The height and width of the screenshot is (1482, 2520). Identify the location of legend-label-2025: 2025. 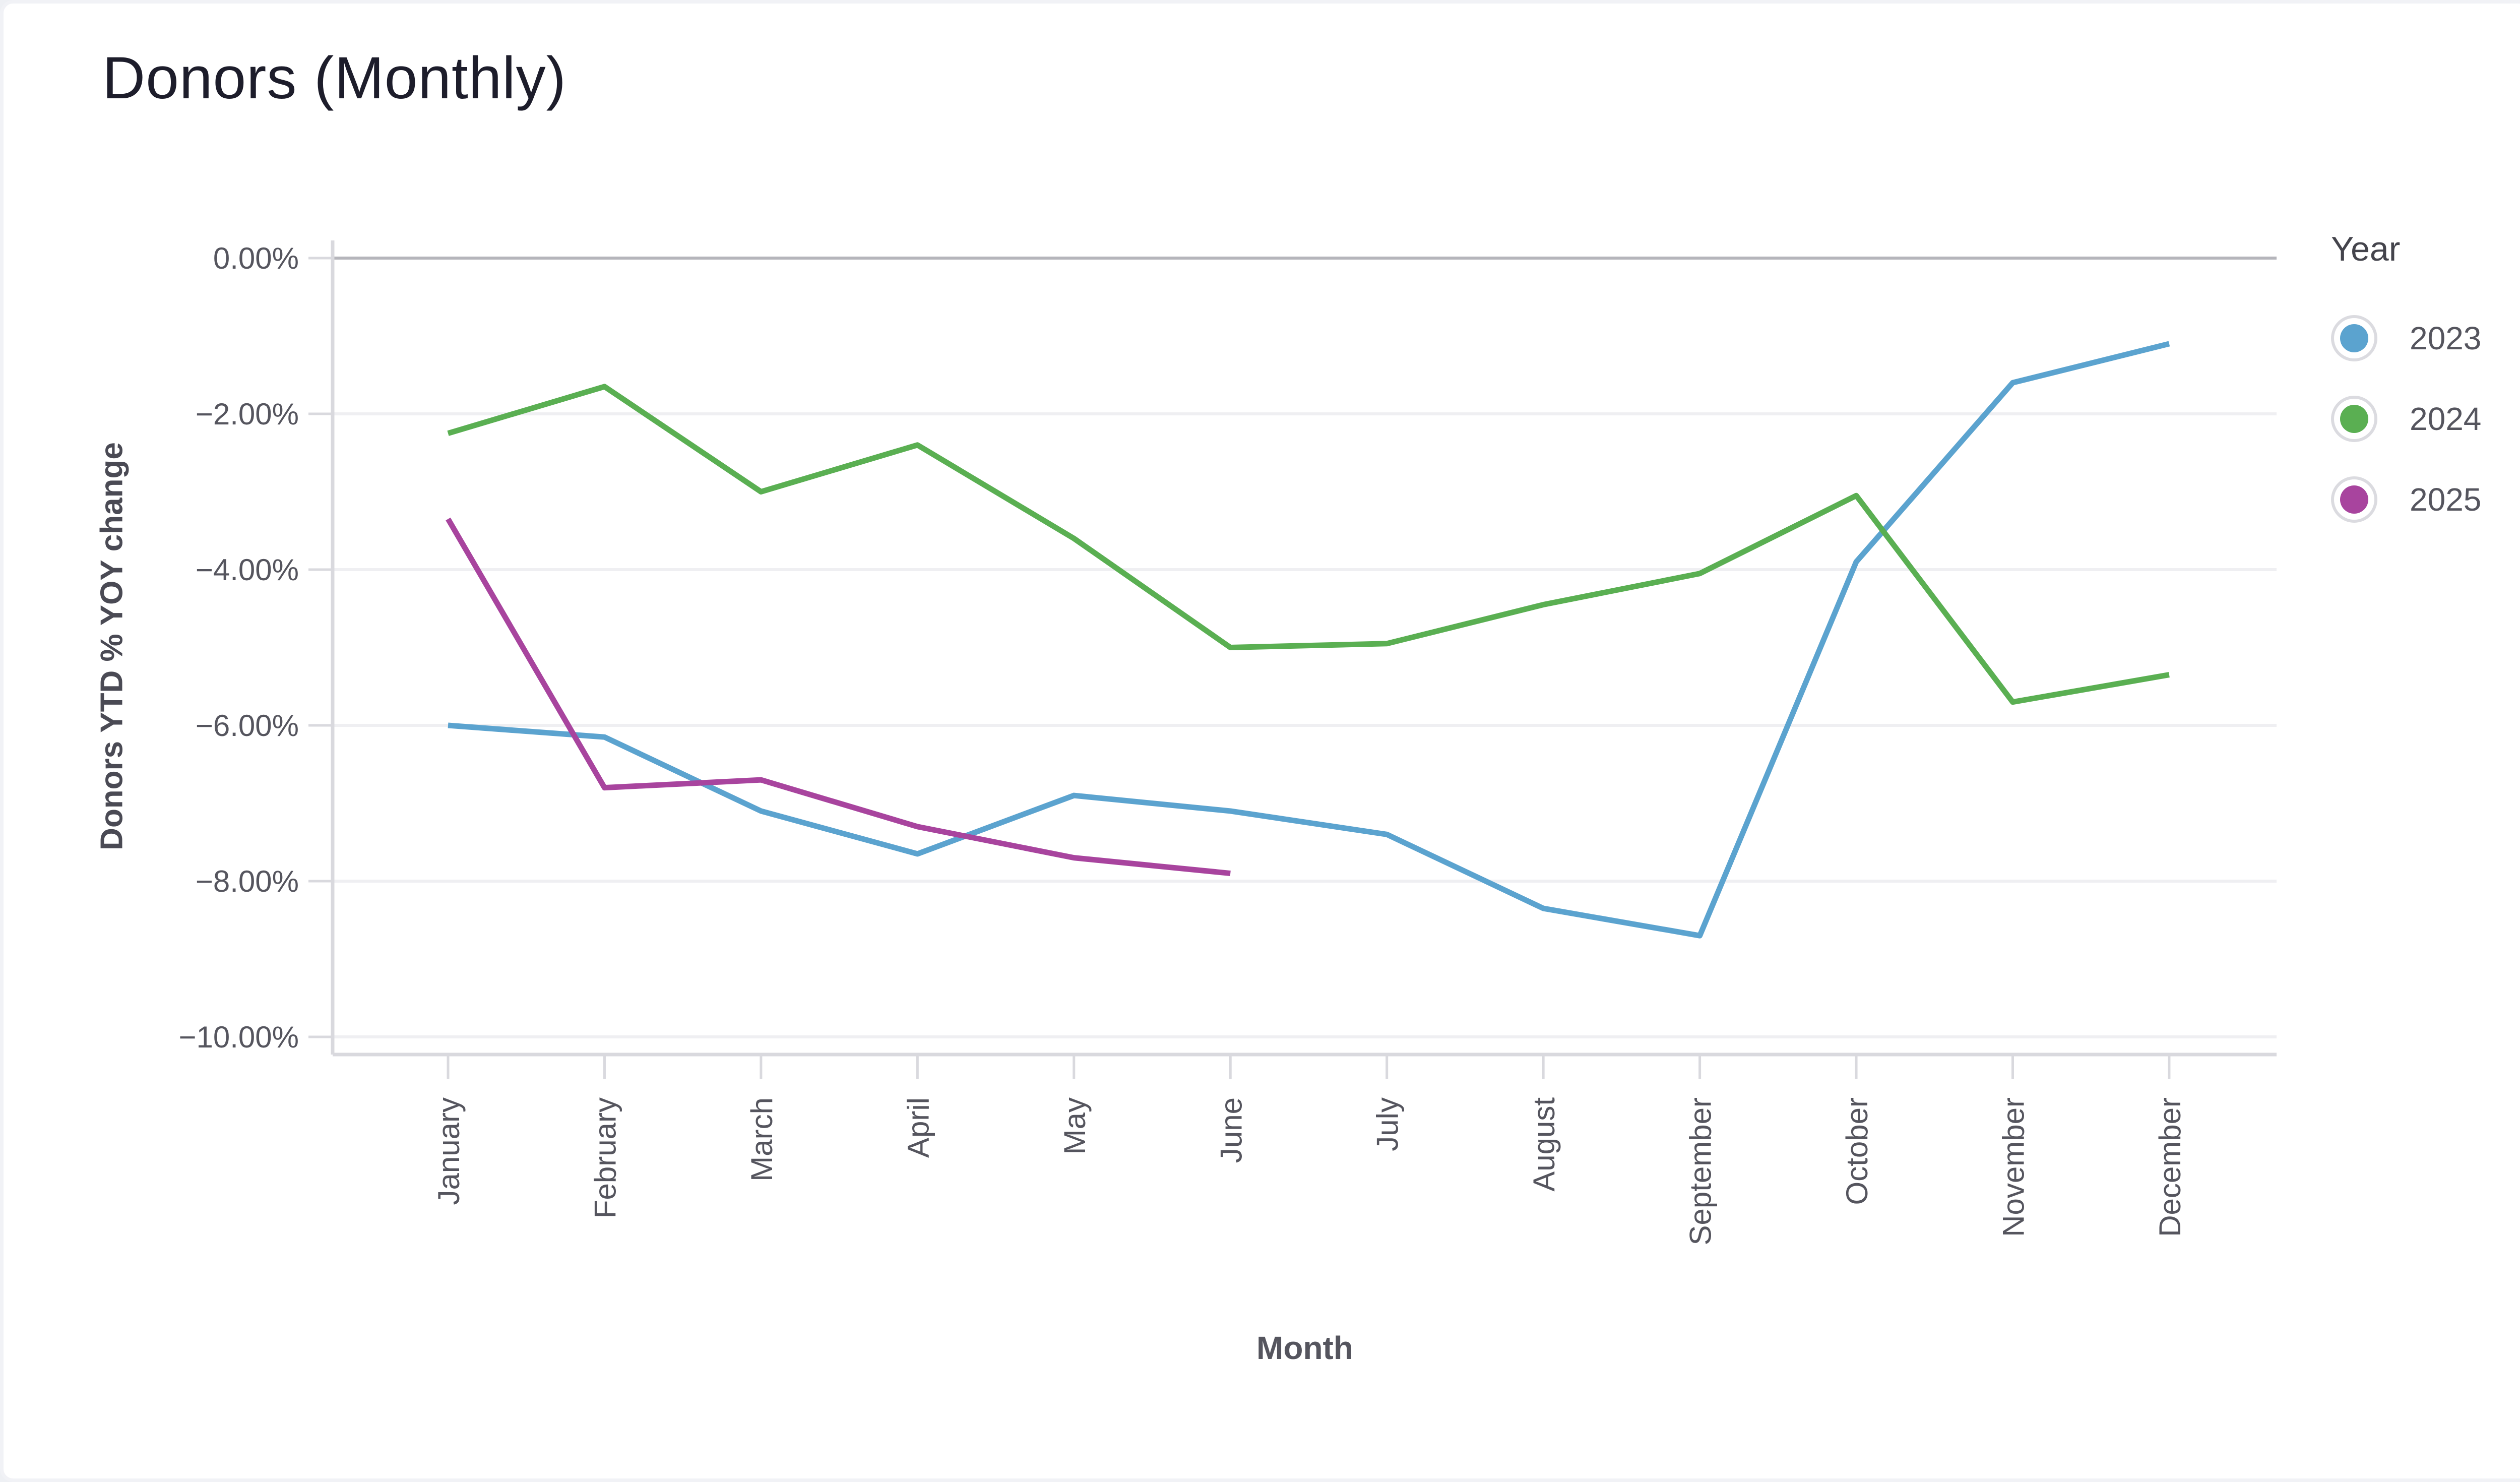
(2446, 500).